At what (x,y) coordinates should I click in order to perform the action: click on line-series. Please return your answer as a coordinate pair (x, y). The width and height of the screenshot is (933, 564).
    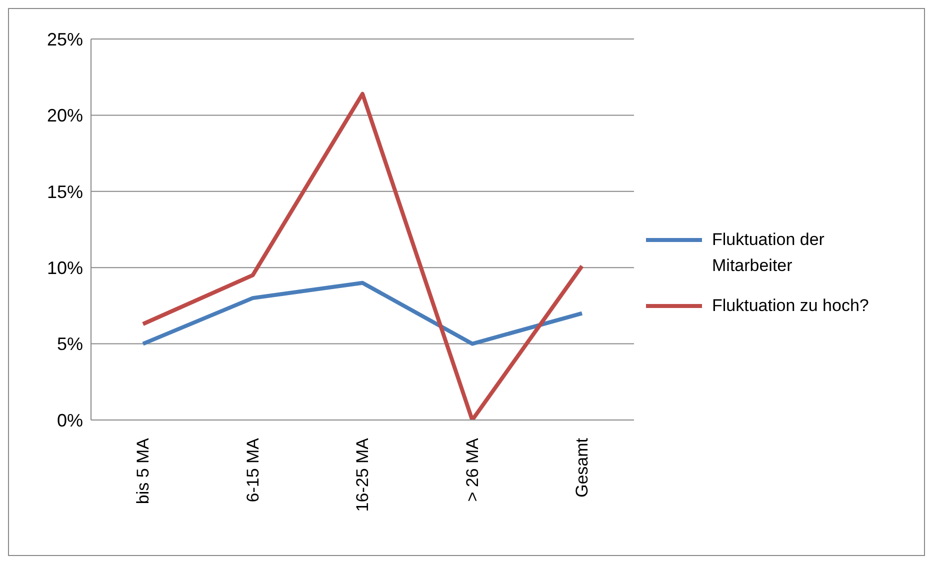
    Looking at the image, I should click on (362, 313).